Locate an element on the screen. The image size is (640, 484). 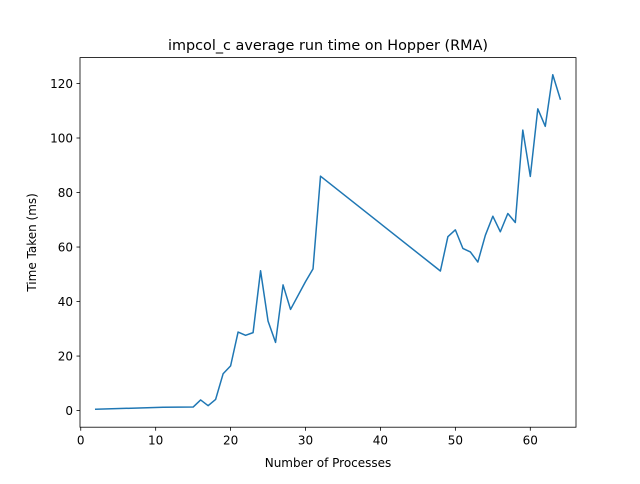
y-tick-label: 120 is located at coordinates (61, 84).